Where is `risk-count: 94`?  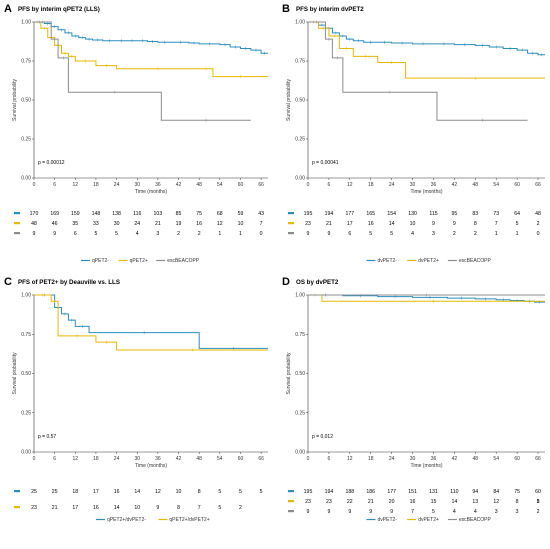 risk-count: 94 is located at coordinates (475, 492).